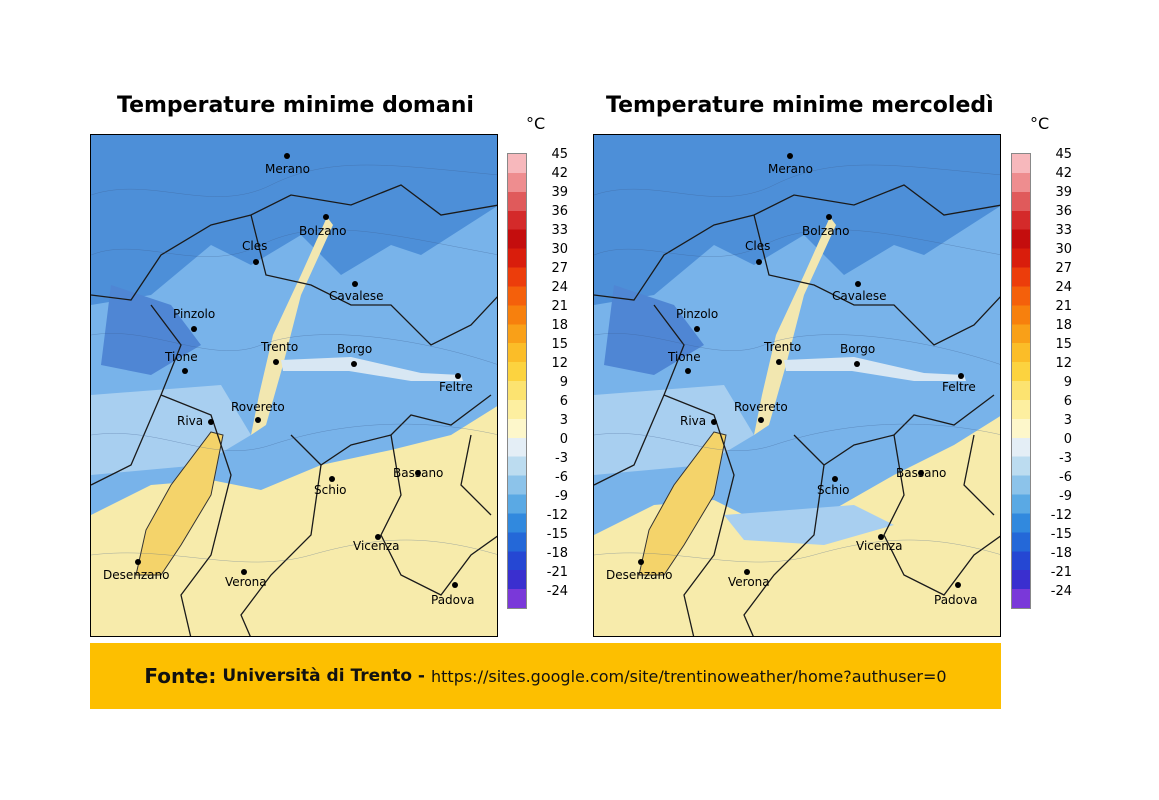 Image resolution: width=1159 pixels, height=800 pixels. What do you see at coordinates (749, 582) in the screenshot?
I see `city-label: Verona` at bounding box center [749, 582].